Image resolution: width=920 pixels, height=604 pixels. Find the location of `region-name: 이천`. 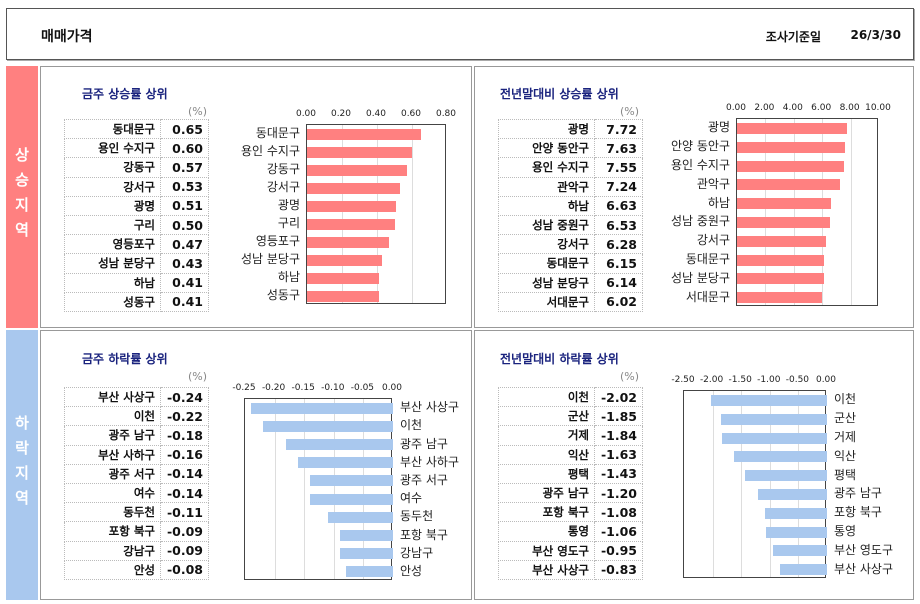

region-name: 이천 is located at coordinates (546, 397).